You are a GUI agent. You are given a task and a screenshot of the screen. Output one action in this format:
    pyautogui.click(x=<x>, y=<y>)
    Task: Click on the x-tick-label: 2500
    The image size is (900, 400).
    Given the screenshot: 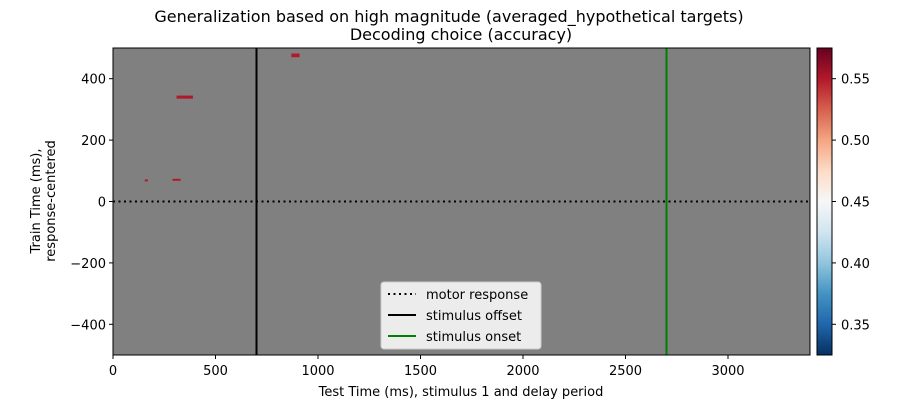 What is the action you would take?
    pyautogui.click(x=625, y=371)
    